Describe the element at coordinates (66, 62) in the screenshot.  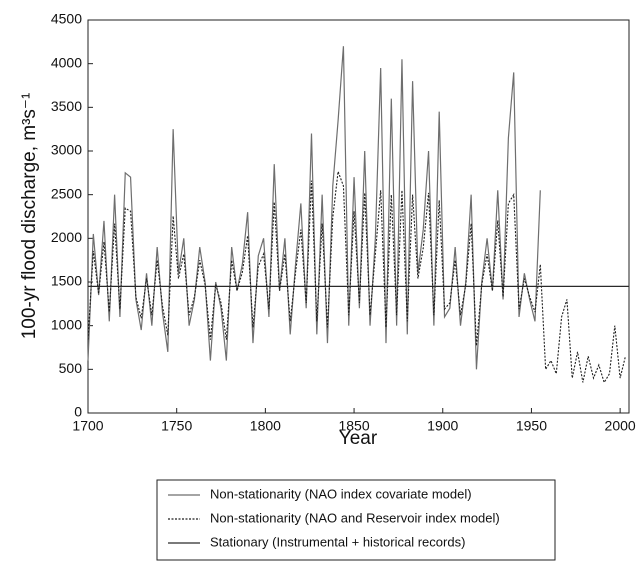
I see `y-tick-label: 4000` at that location.